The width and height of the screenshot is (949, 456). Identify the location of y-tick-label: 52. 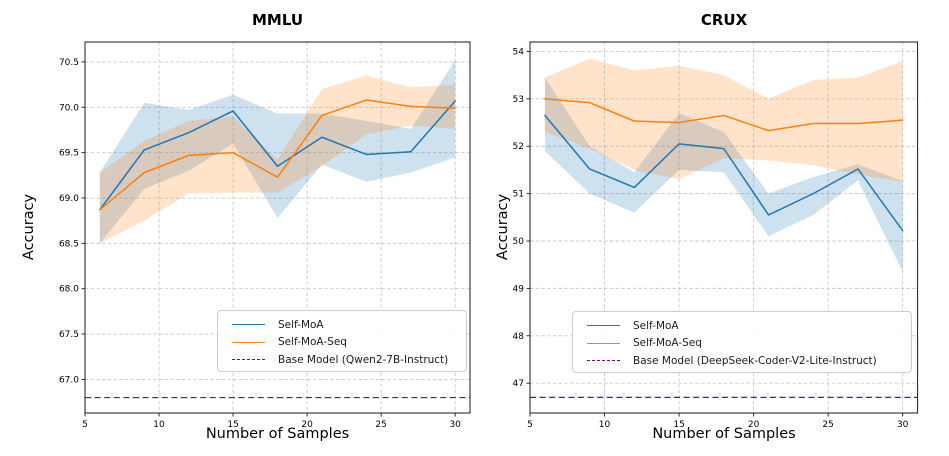
(518, 147).